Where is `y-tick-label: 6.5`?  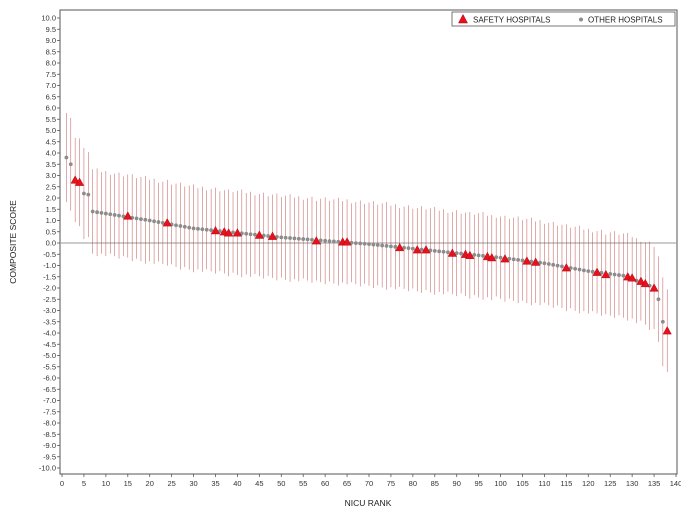 y-tick-label: 6.5 is located at coordinates (51, 96).